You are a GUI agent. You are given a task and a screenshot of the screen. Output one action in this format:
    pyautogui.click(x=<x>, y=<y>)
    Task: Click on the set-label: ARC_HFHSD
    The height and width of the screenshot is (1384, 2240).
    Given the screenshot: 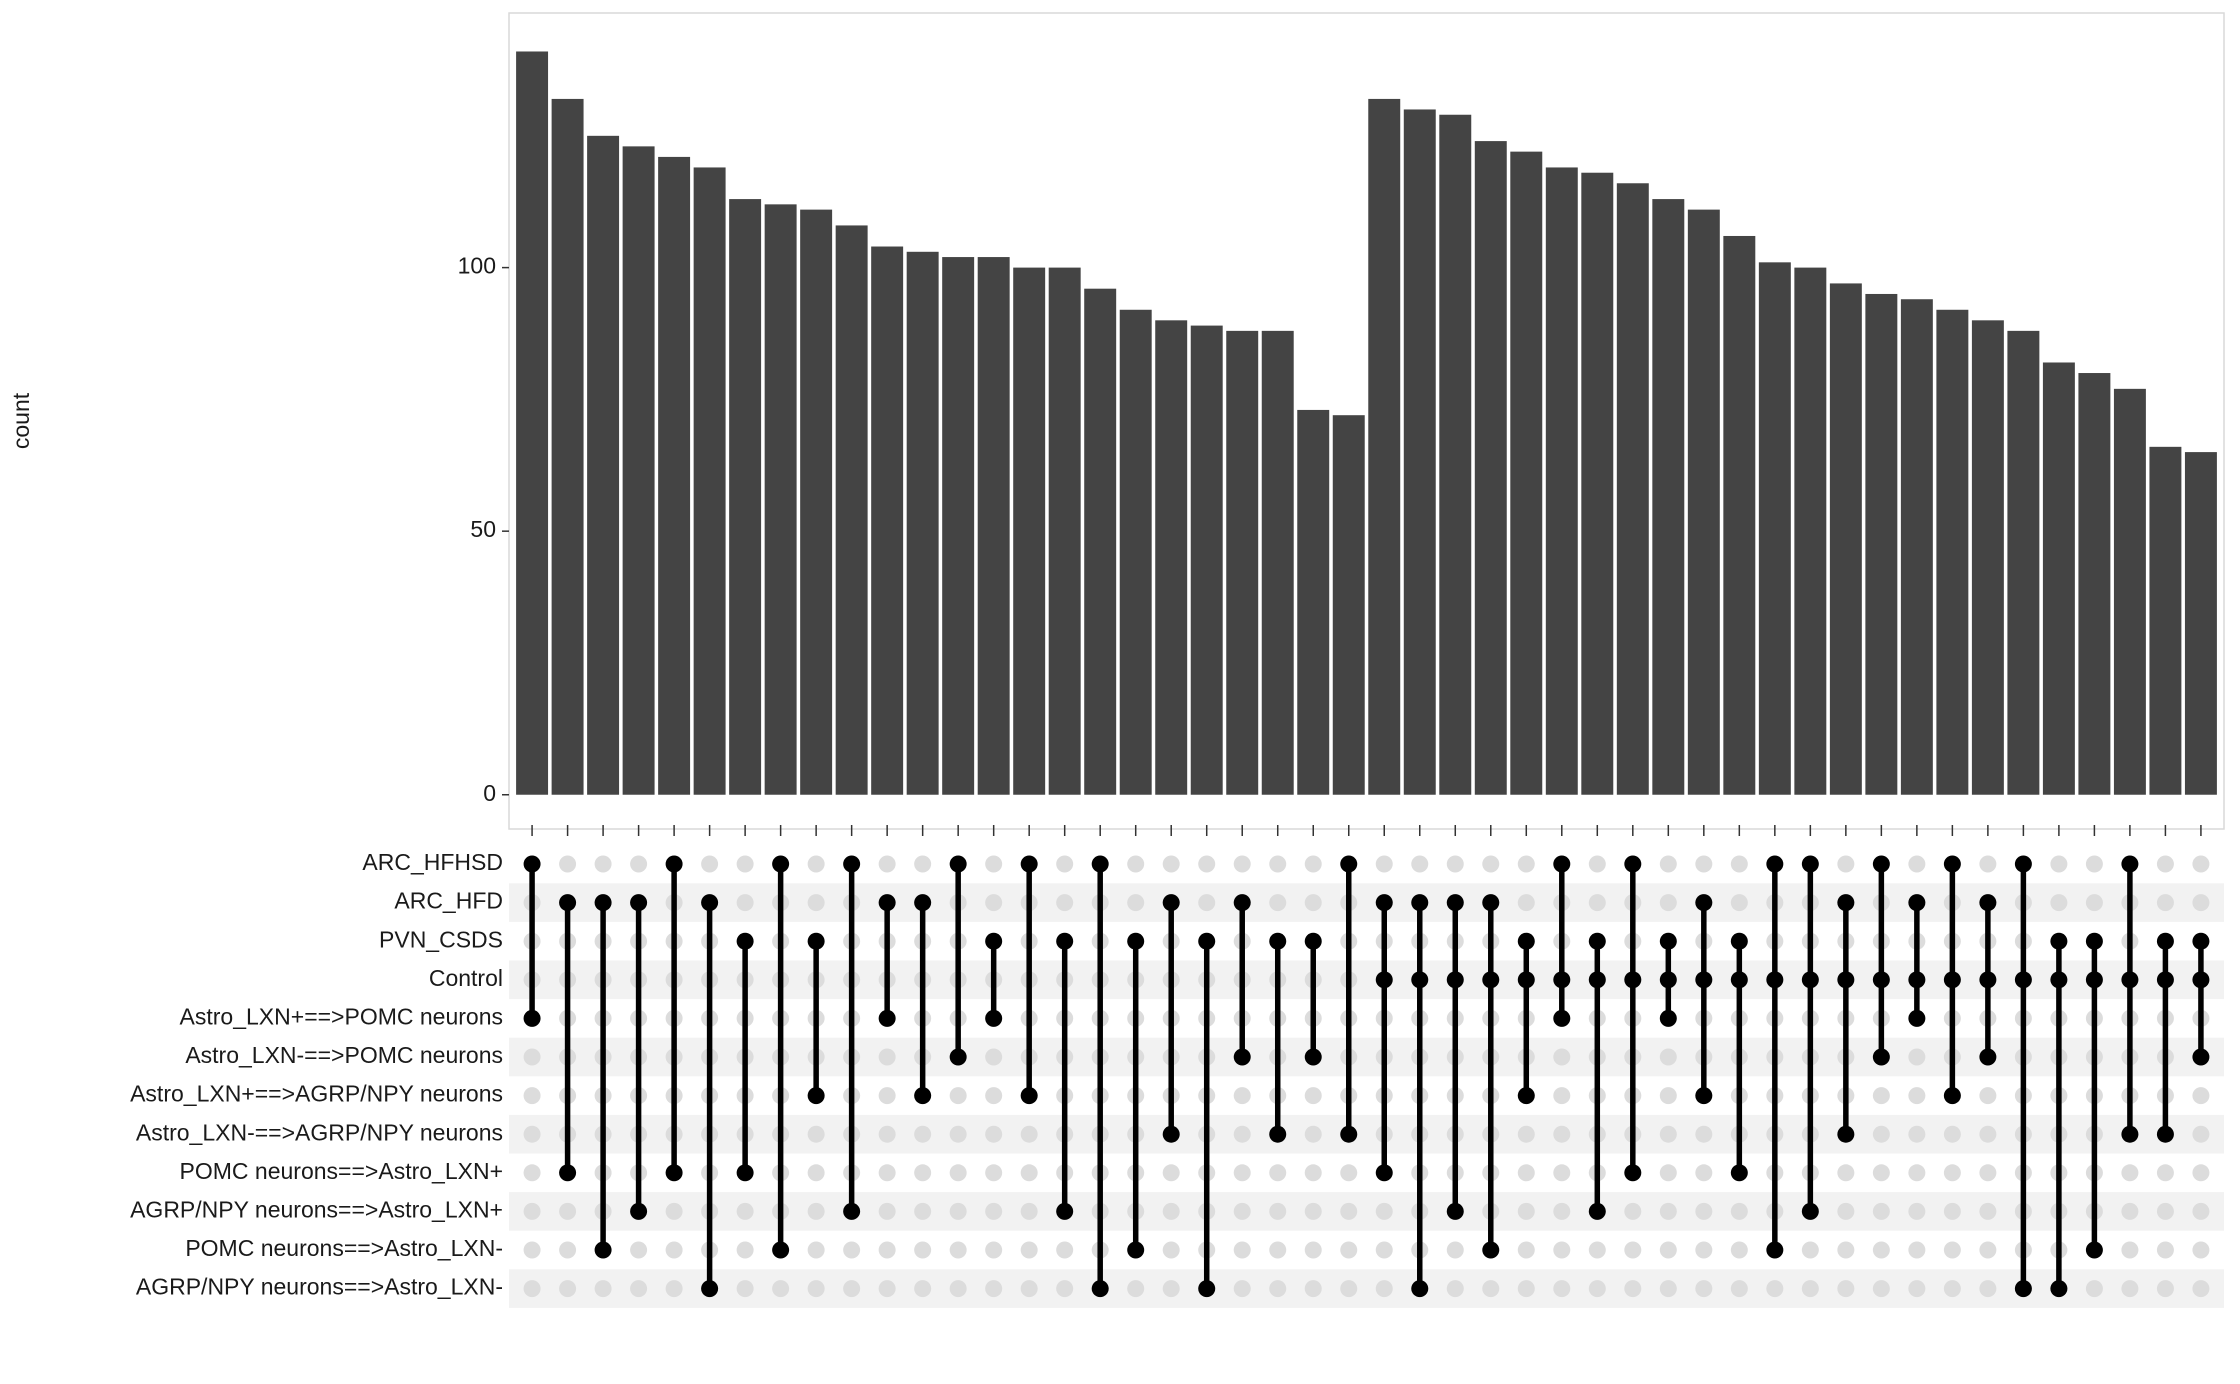 What is the action you would take?
    pyautogui.click(x=432, y=862)
    